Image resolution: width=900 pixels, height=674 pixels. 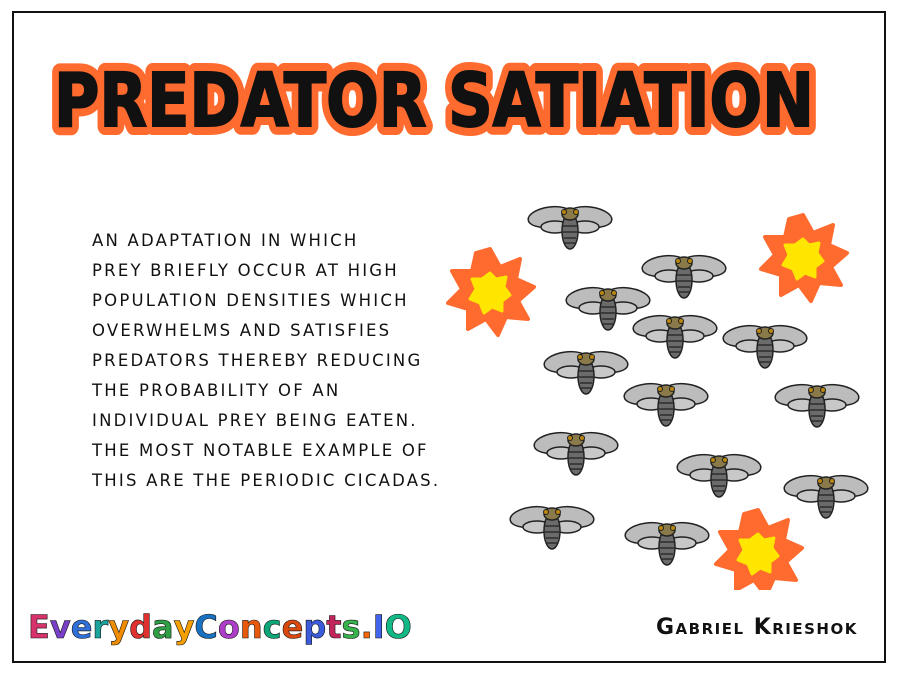 I want to click on page-title: PREDATOR SATIATION, so click(x=434, y=101).